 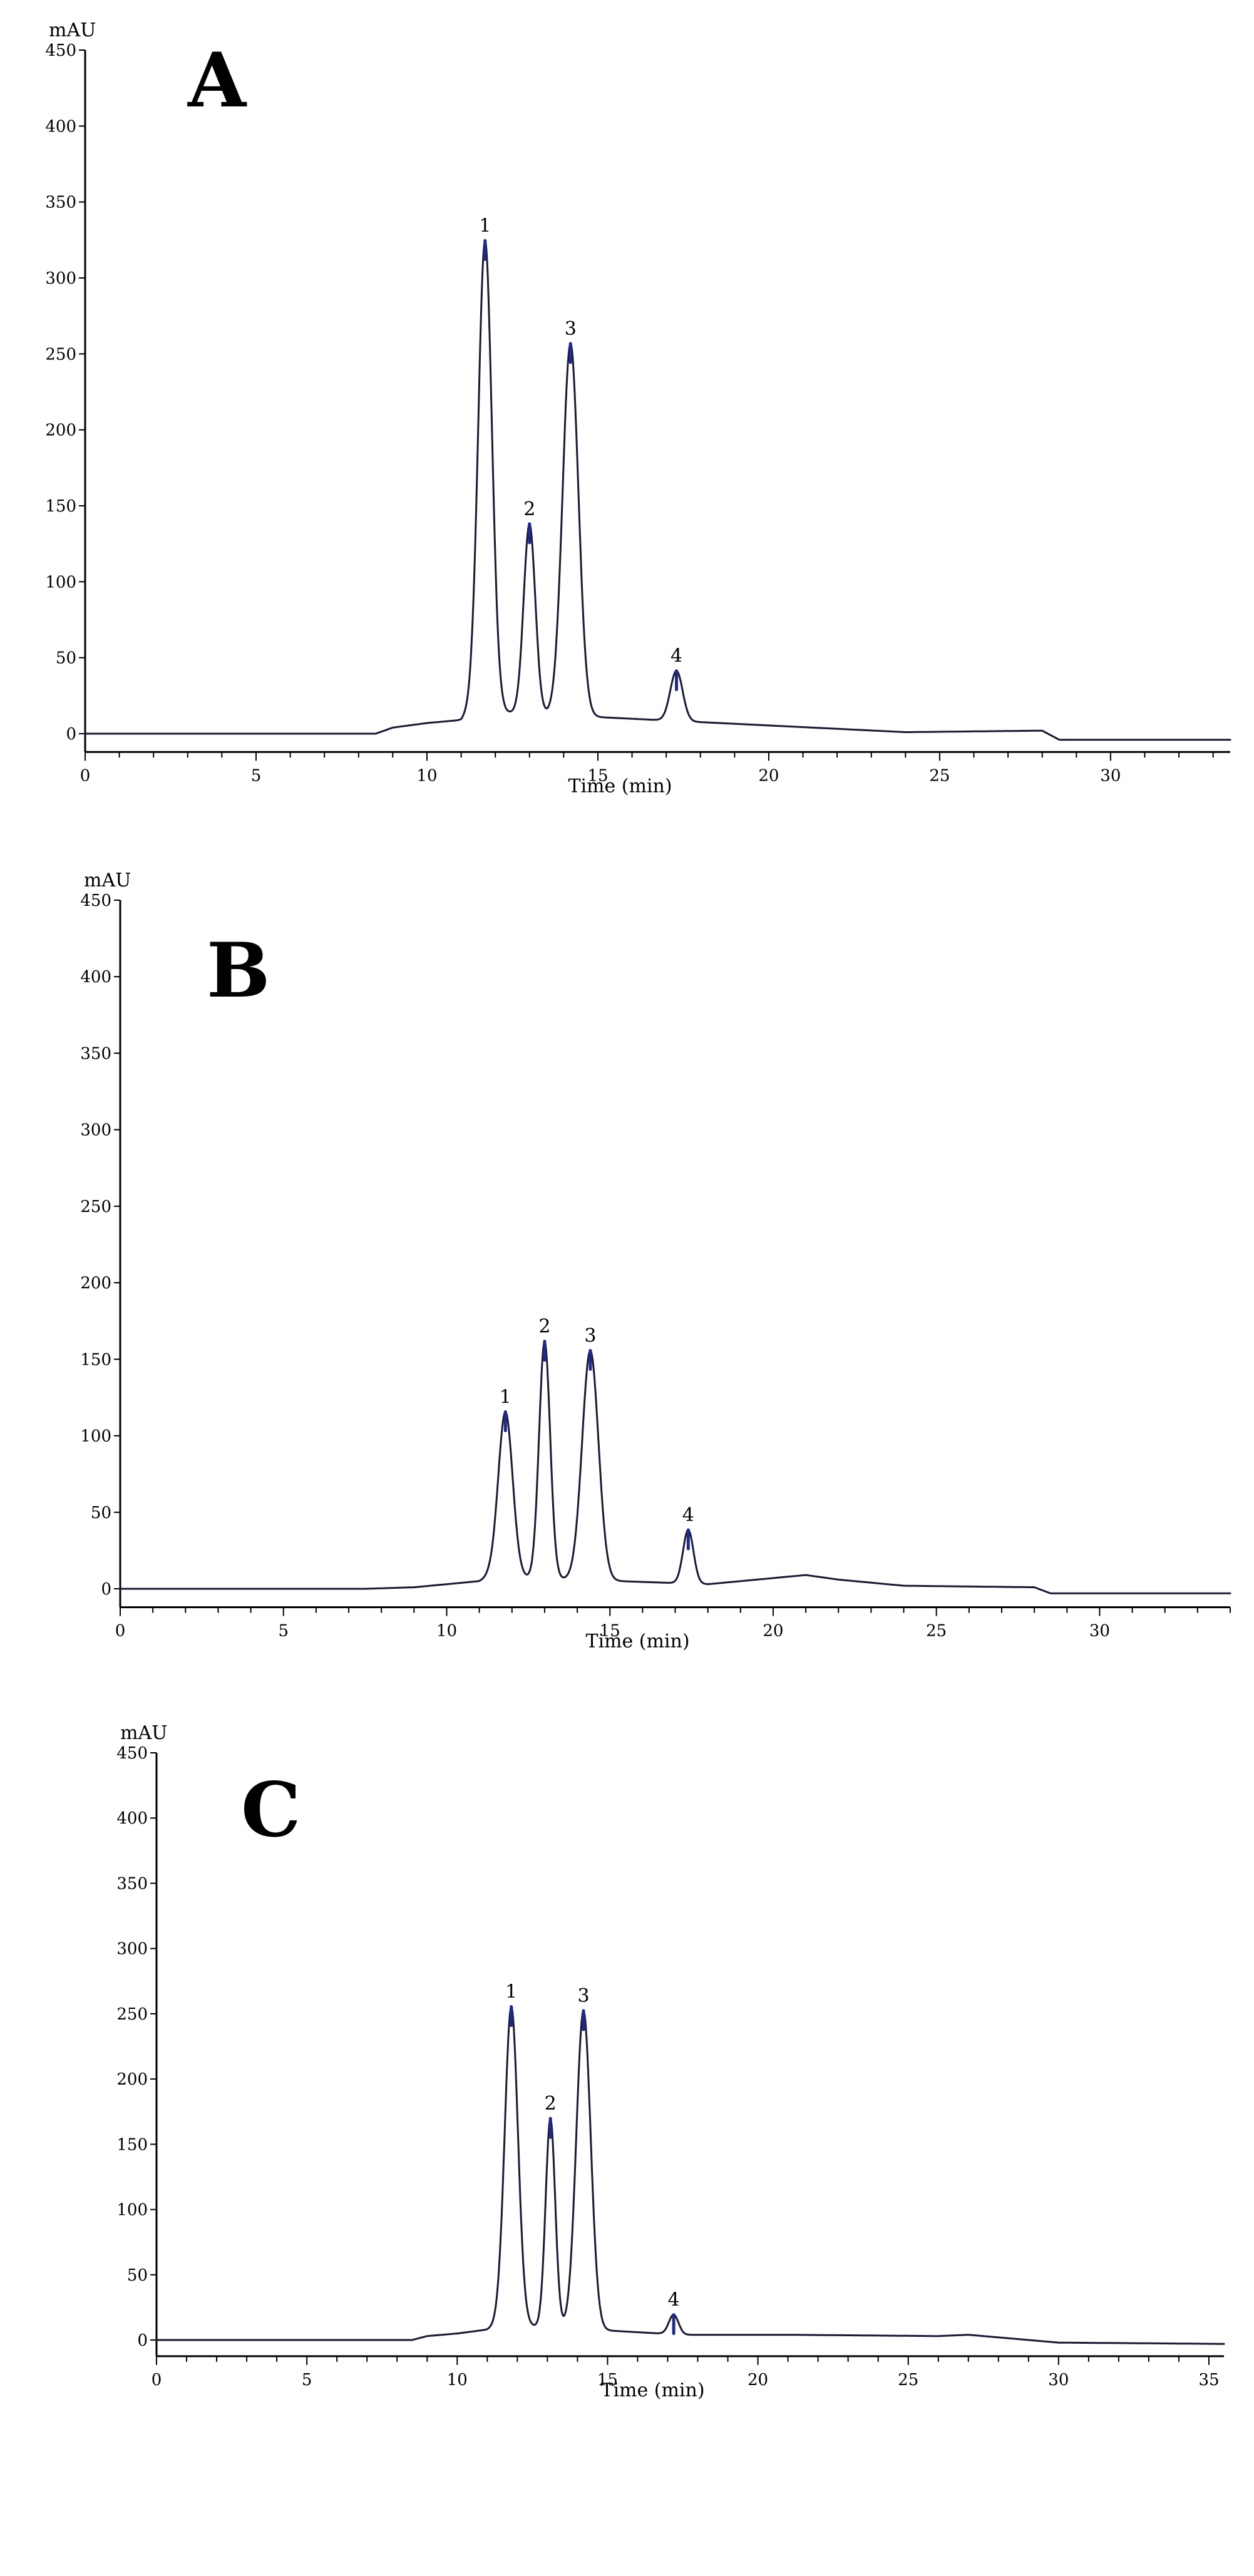 I want to click on panel-letter: C, so click(x=271, y=1810).